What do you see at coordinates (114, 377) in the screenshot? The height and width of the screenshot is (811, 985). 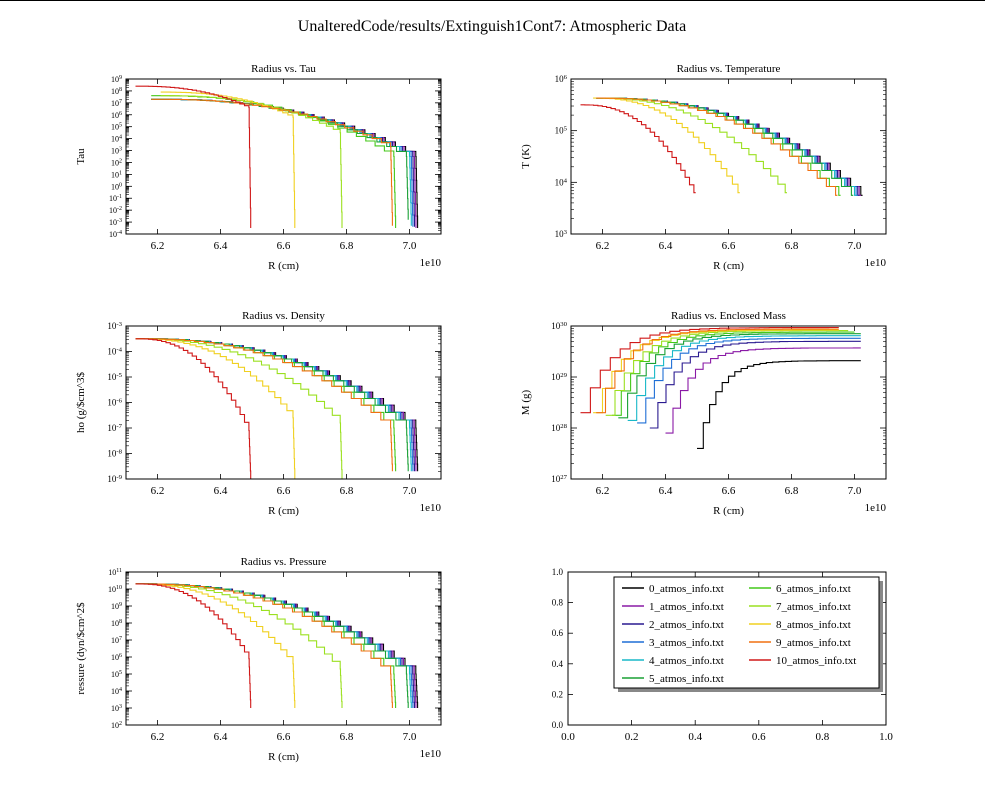 I see `y-tick-label: 10⁻⁵` at bounding box center [114, 377].